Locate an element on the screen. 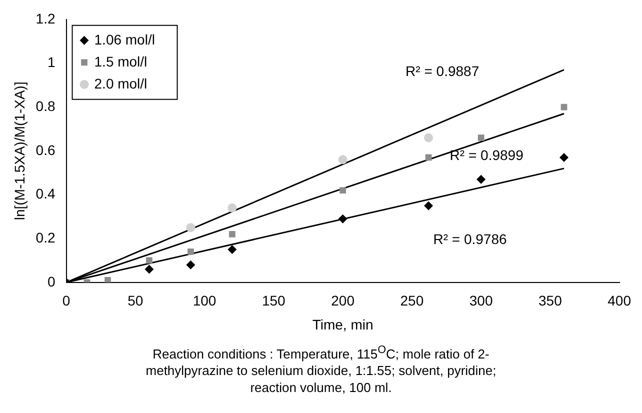 This screenshot has height=413, width=642. y-tick-label: 1 is located at coordinates (51, 62).